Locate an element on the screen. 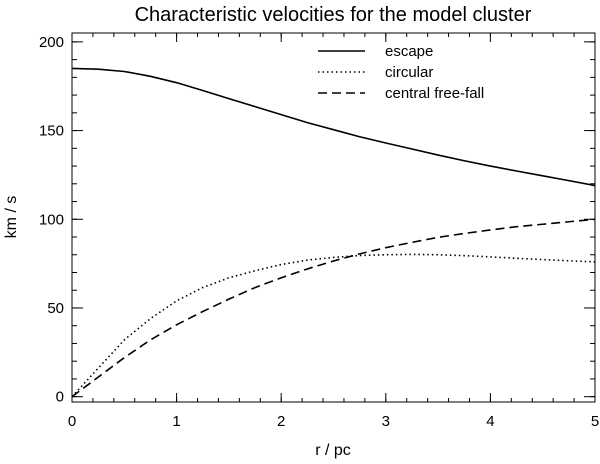 The height and width of the screenshot is (464, 600). y-axis-label: km / s is located at coordinates (11, 217).